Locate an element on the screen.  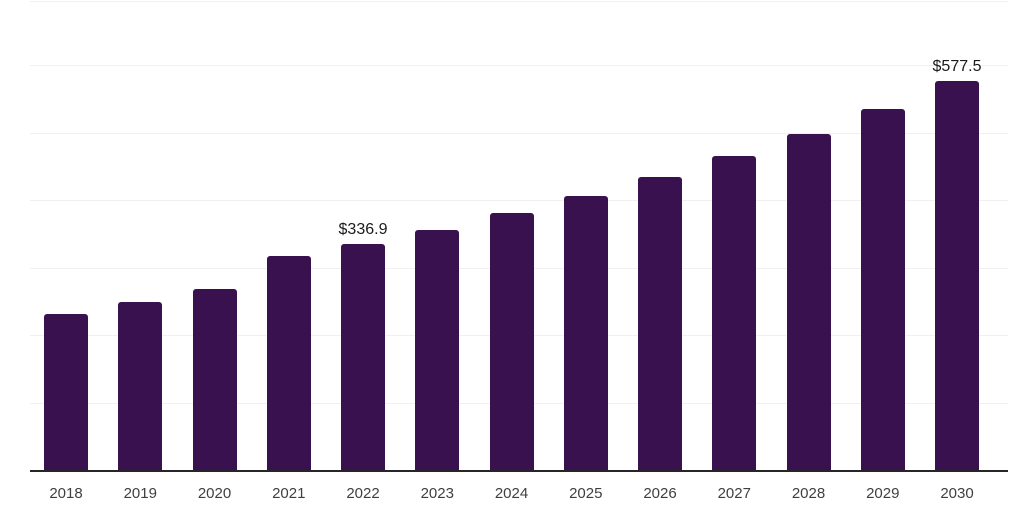
bar-2030 is located at coordinates (957, 276).